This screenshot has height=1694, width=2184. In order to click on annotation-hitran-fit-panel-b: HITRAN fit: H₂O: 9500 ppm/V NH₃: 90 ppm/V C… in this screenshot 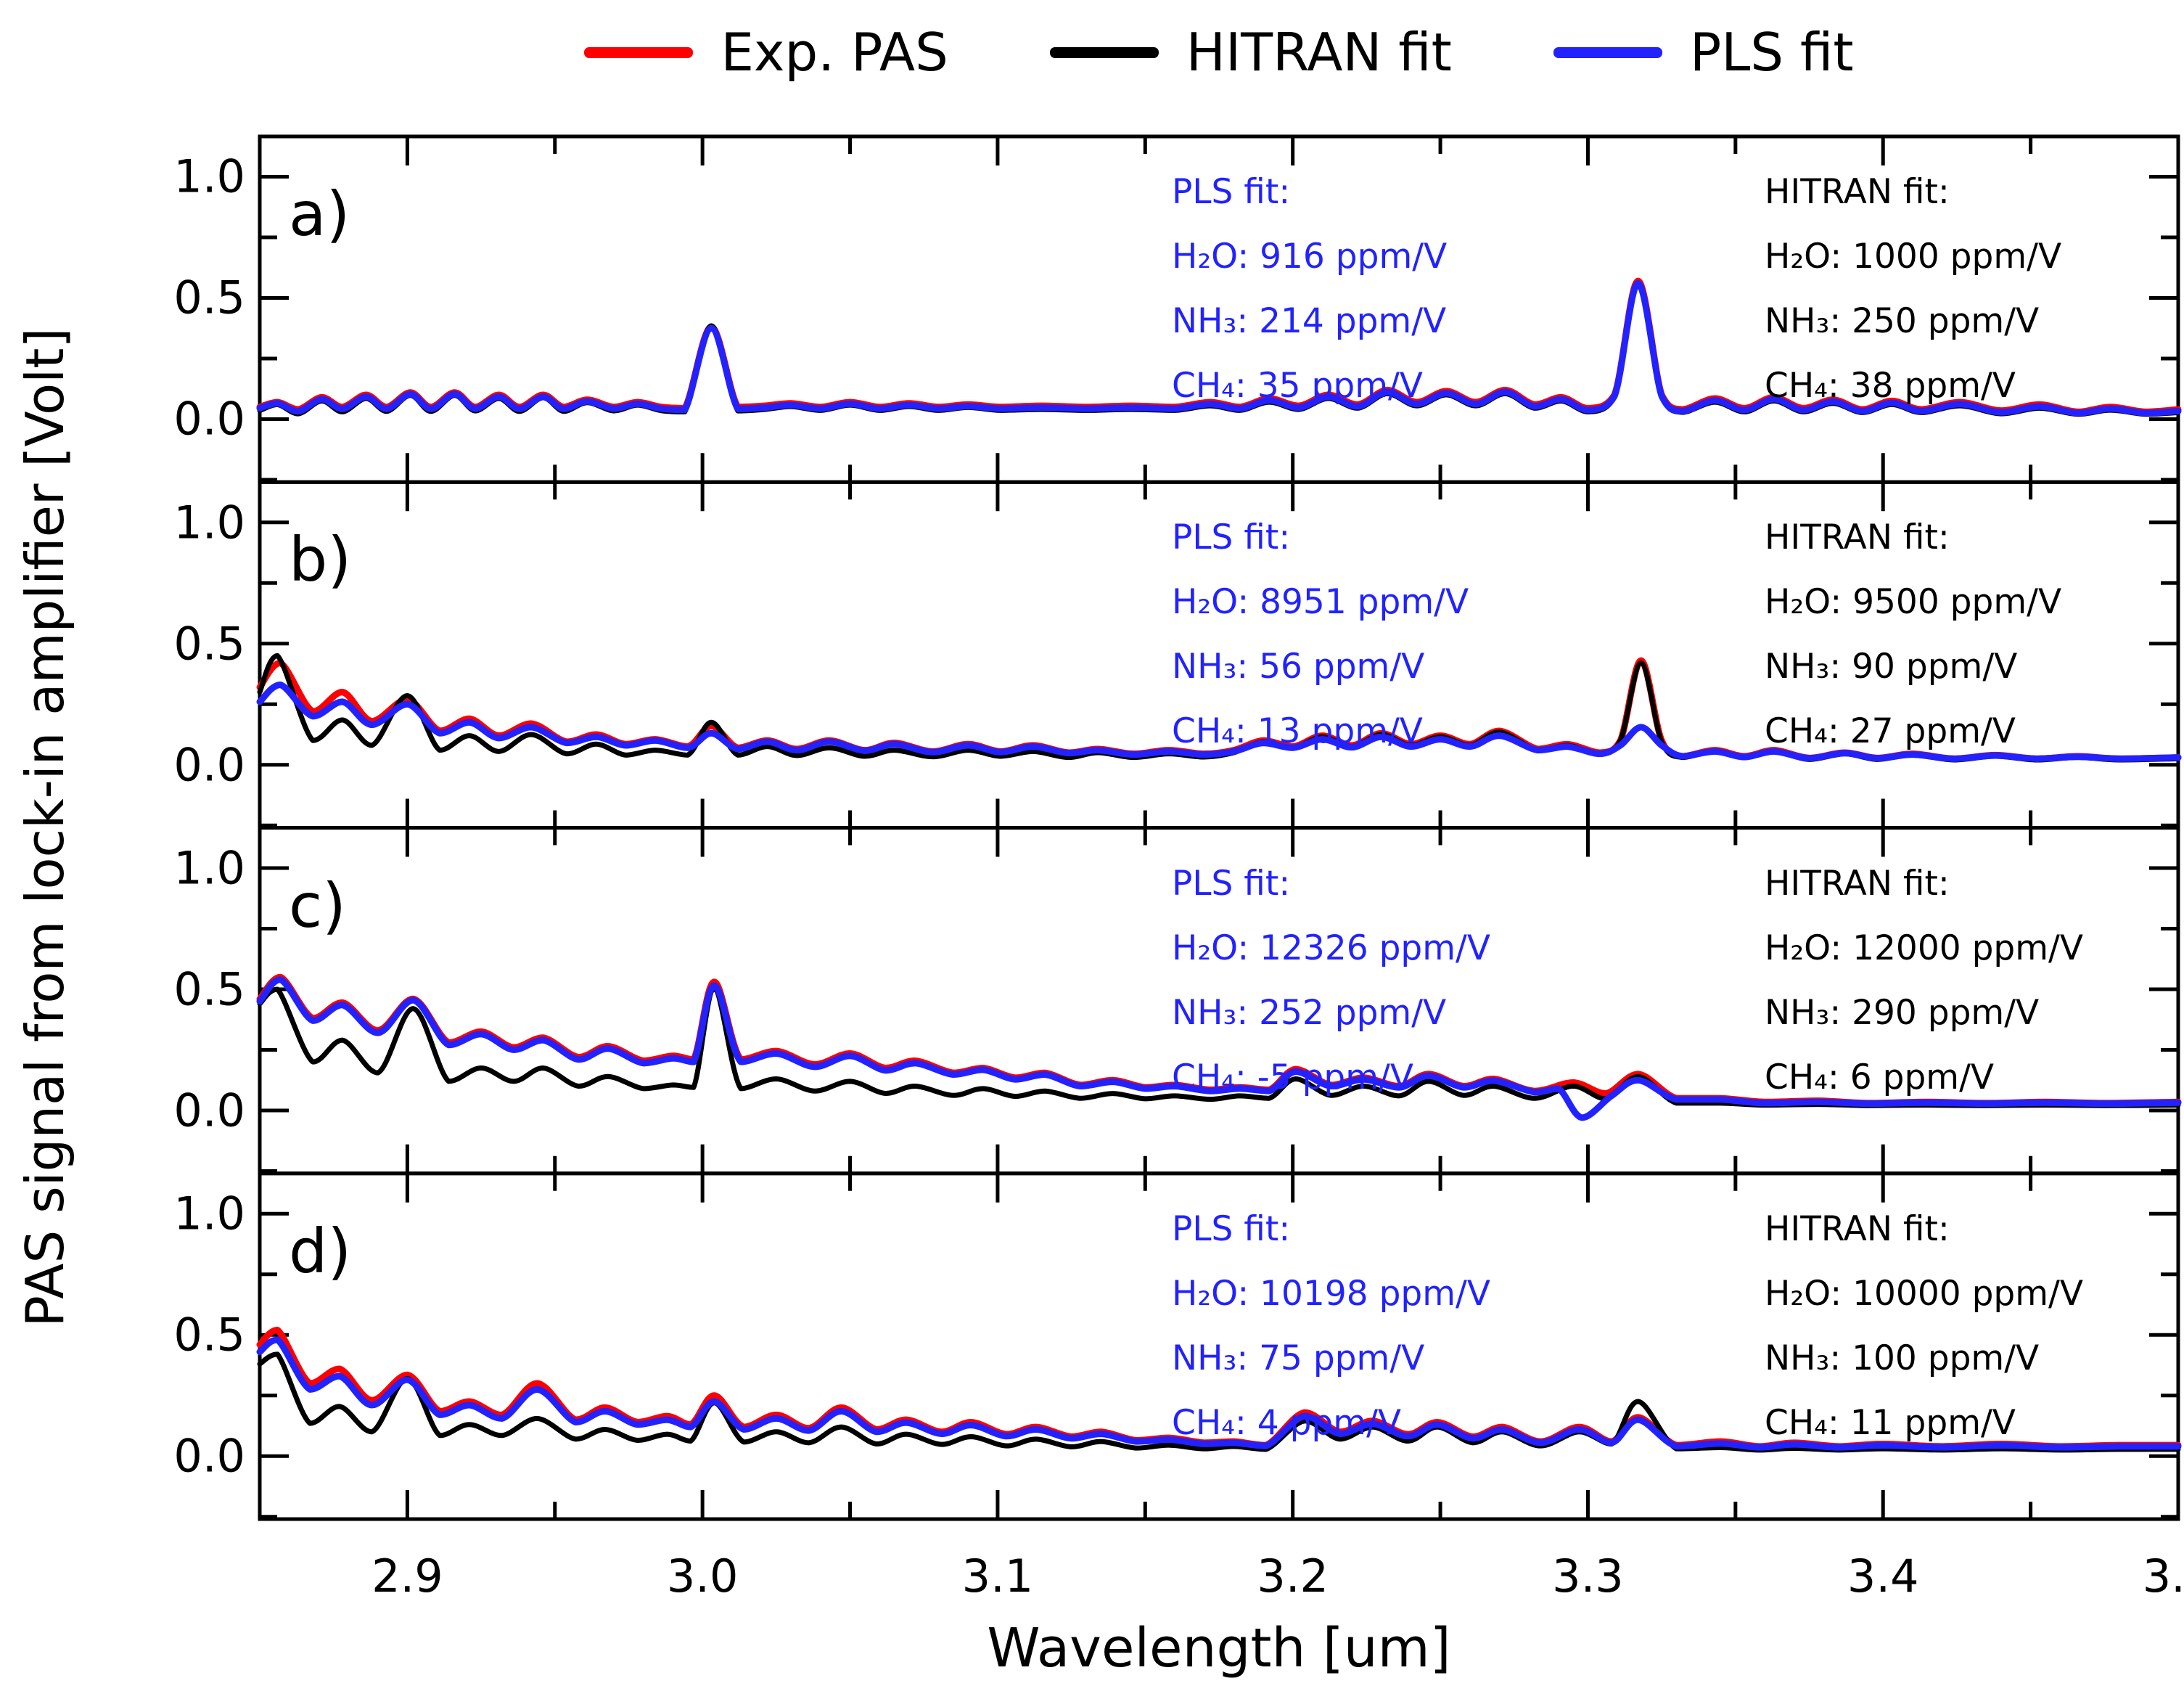, I will do `click(1913, 634)`.